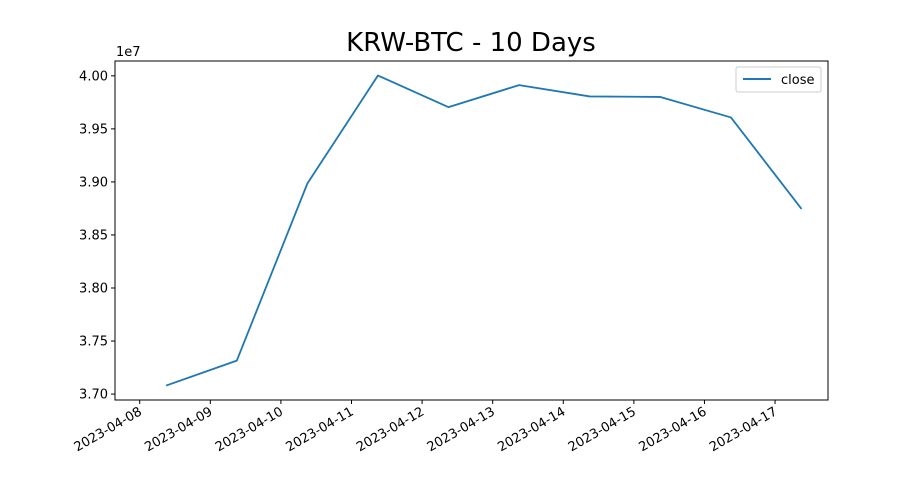 Image resolution: width=919 pixels, height=504 pixels. Describe the element at coordinates (390, 429) in the screenshot. I see `x-tick-label: 2023-04-12` at that location.